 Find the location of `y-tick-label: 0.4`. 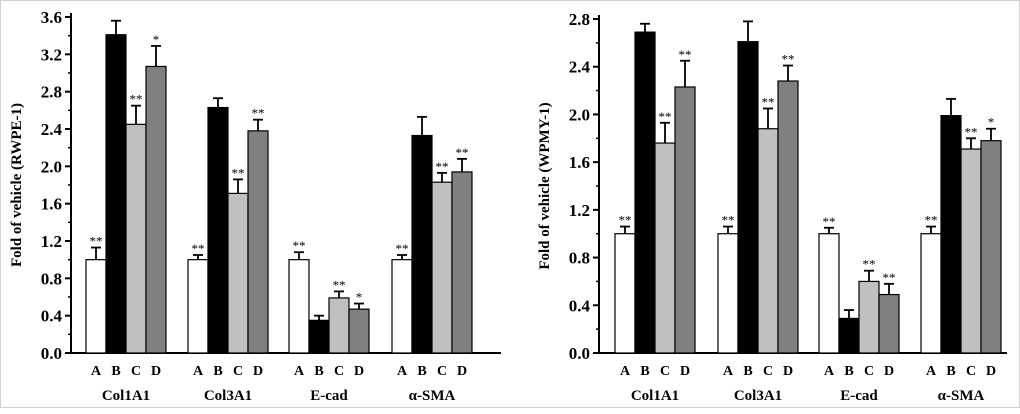

y-tick-label: 0.4 is located at coordinates (580, 305).